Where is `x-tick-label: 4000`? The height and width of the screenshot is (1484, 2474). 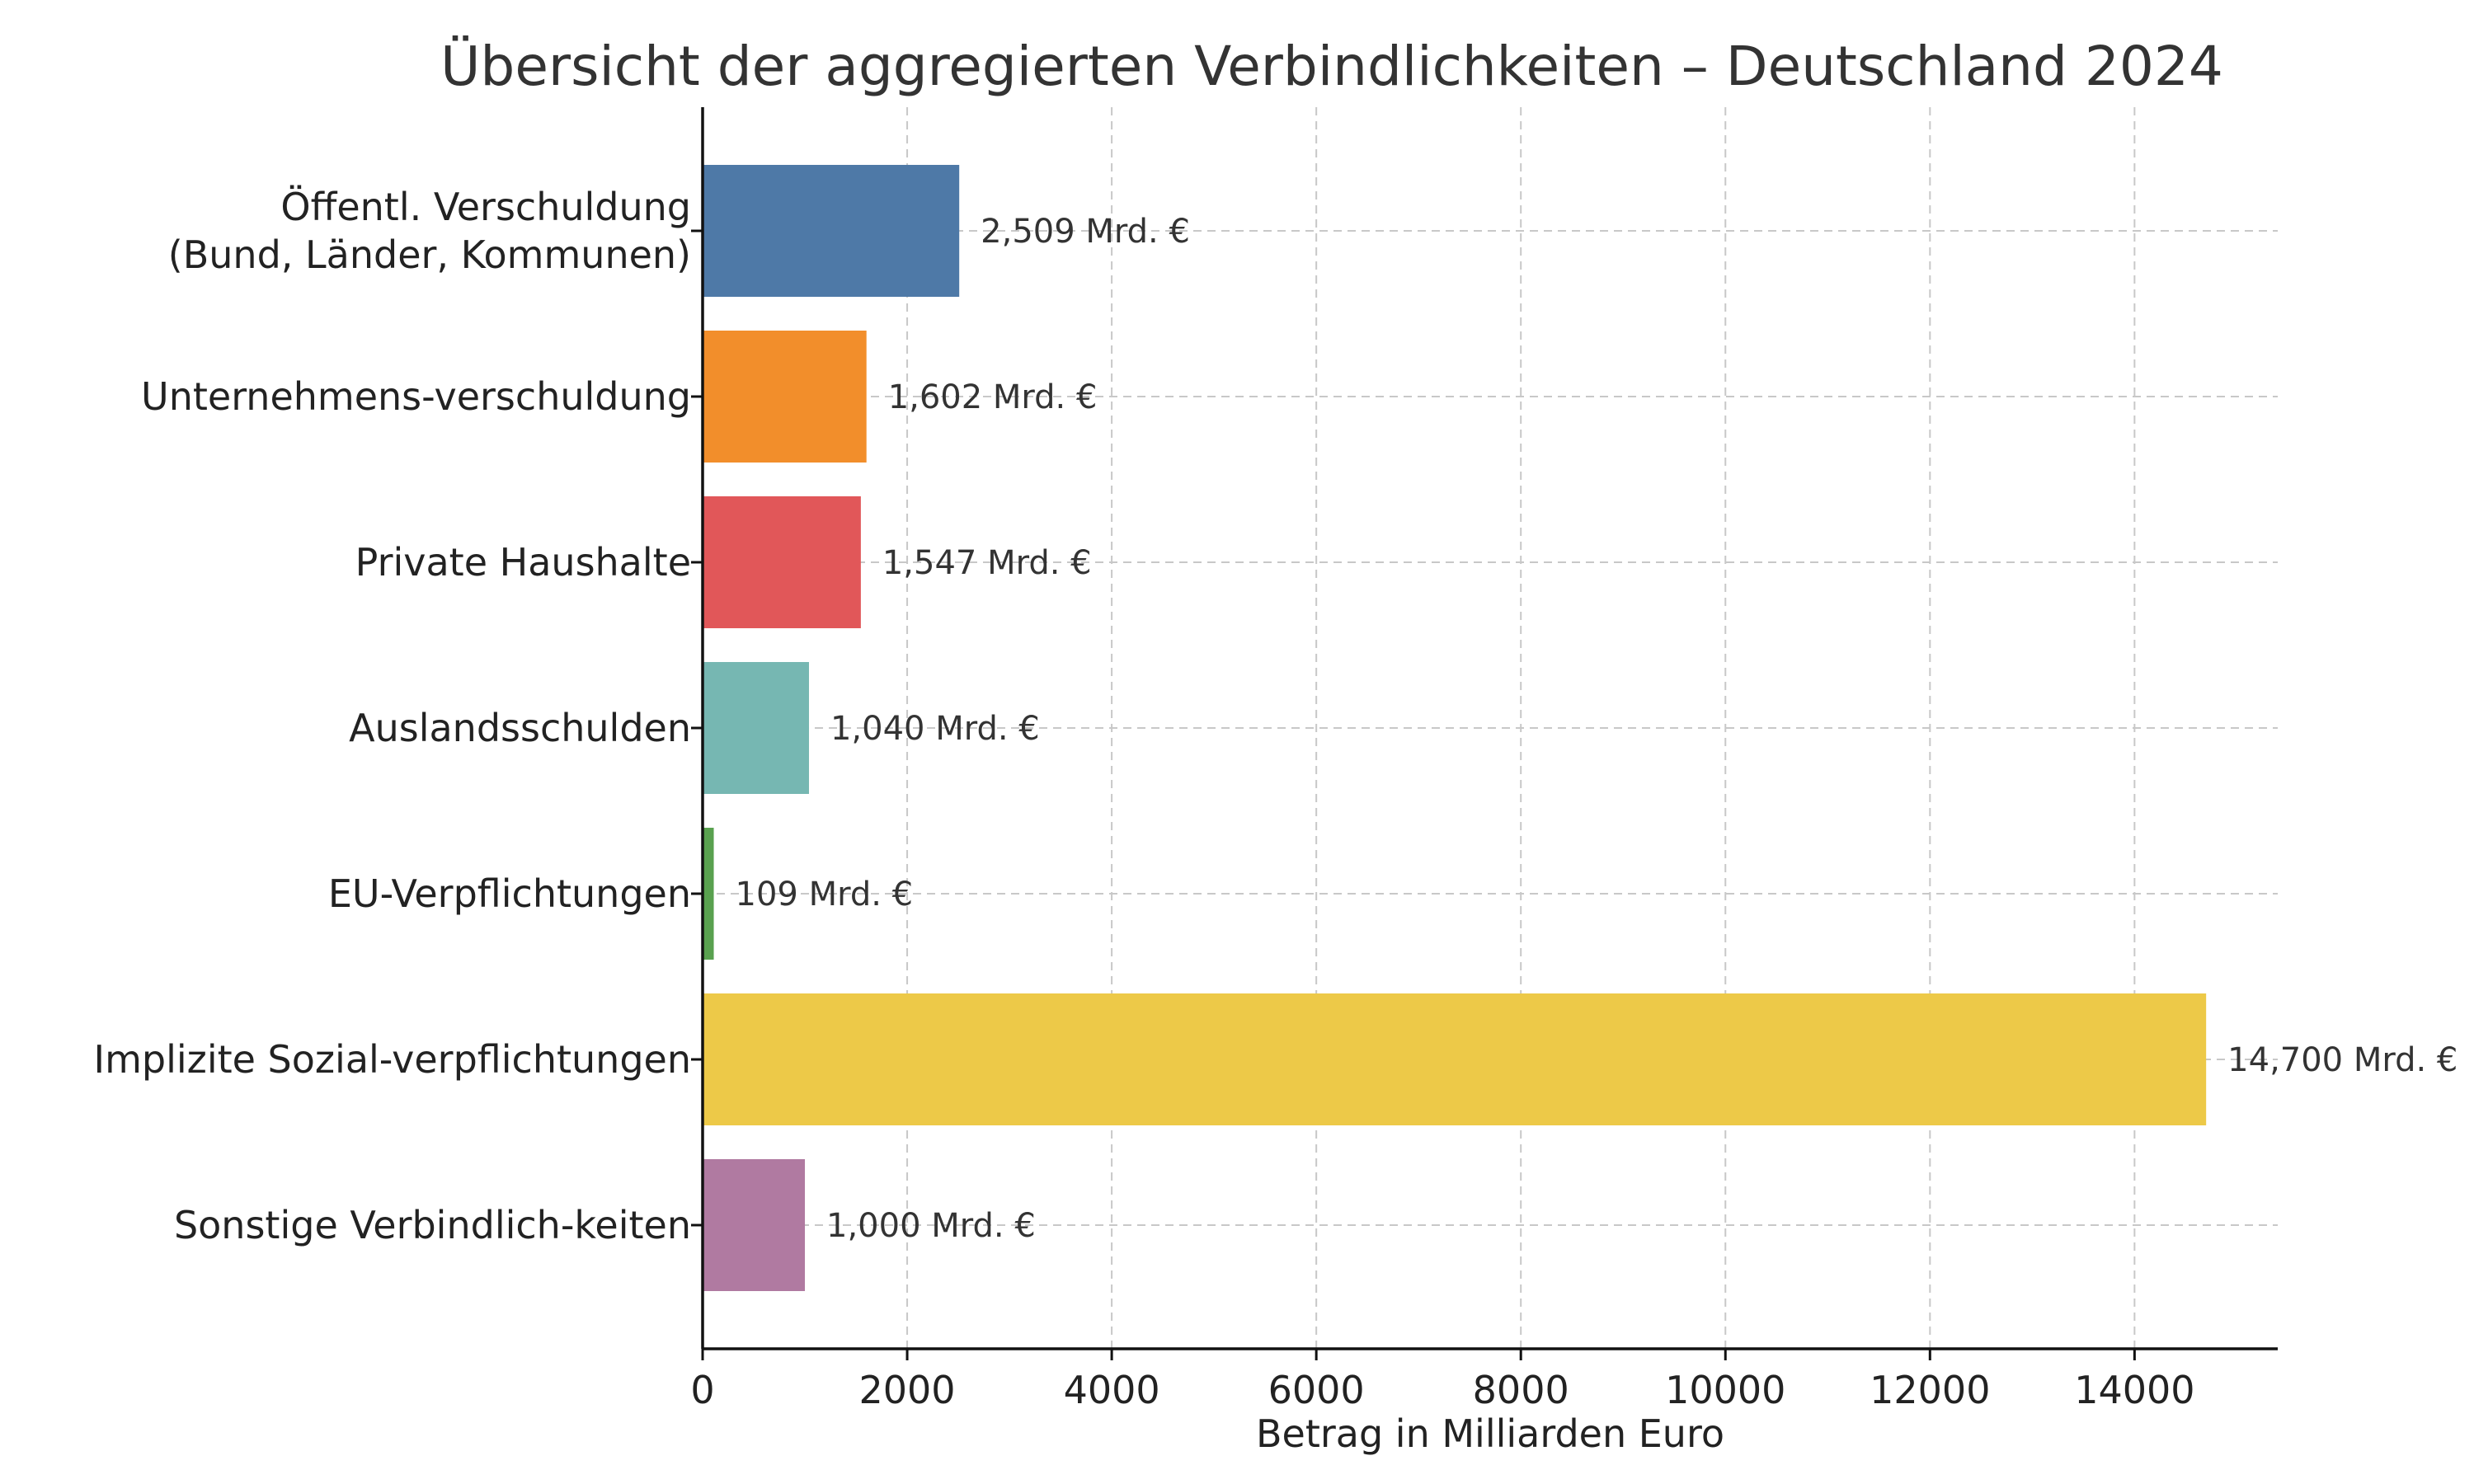
x-tick-label: 4000 is located at coordinates (1112, 1390).